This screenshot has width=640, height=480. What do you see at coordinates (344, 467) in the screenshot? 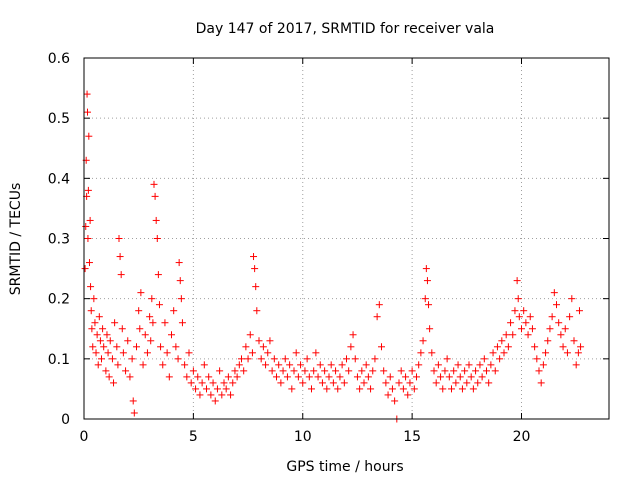
I see `x-axis-label: GPS time / hours` at bounding box center [344, 467].